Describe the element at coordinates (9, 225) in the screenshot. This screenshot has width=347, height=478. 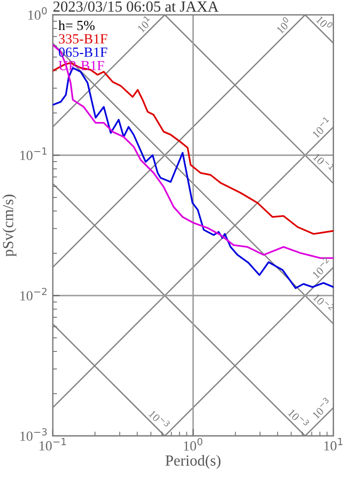
I see `y-axis-title: pSv(cm/s)` at that location.